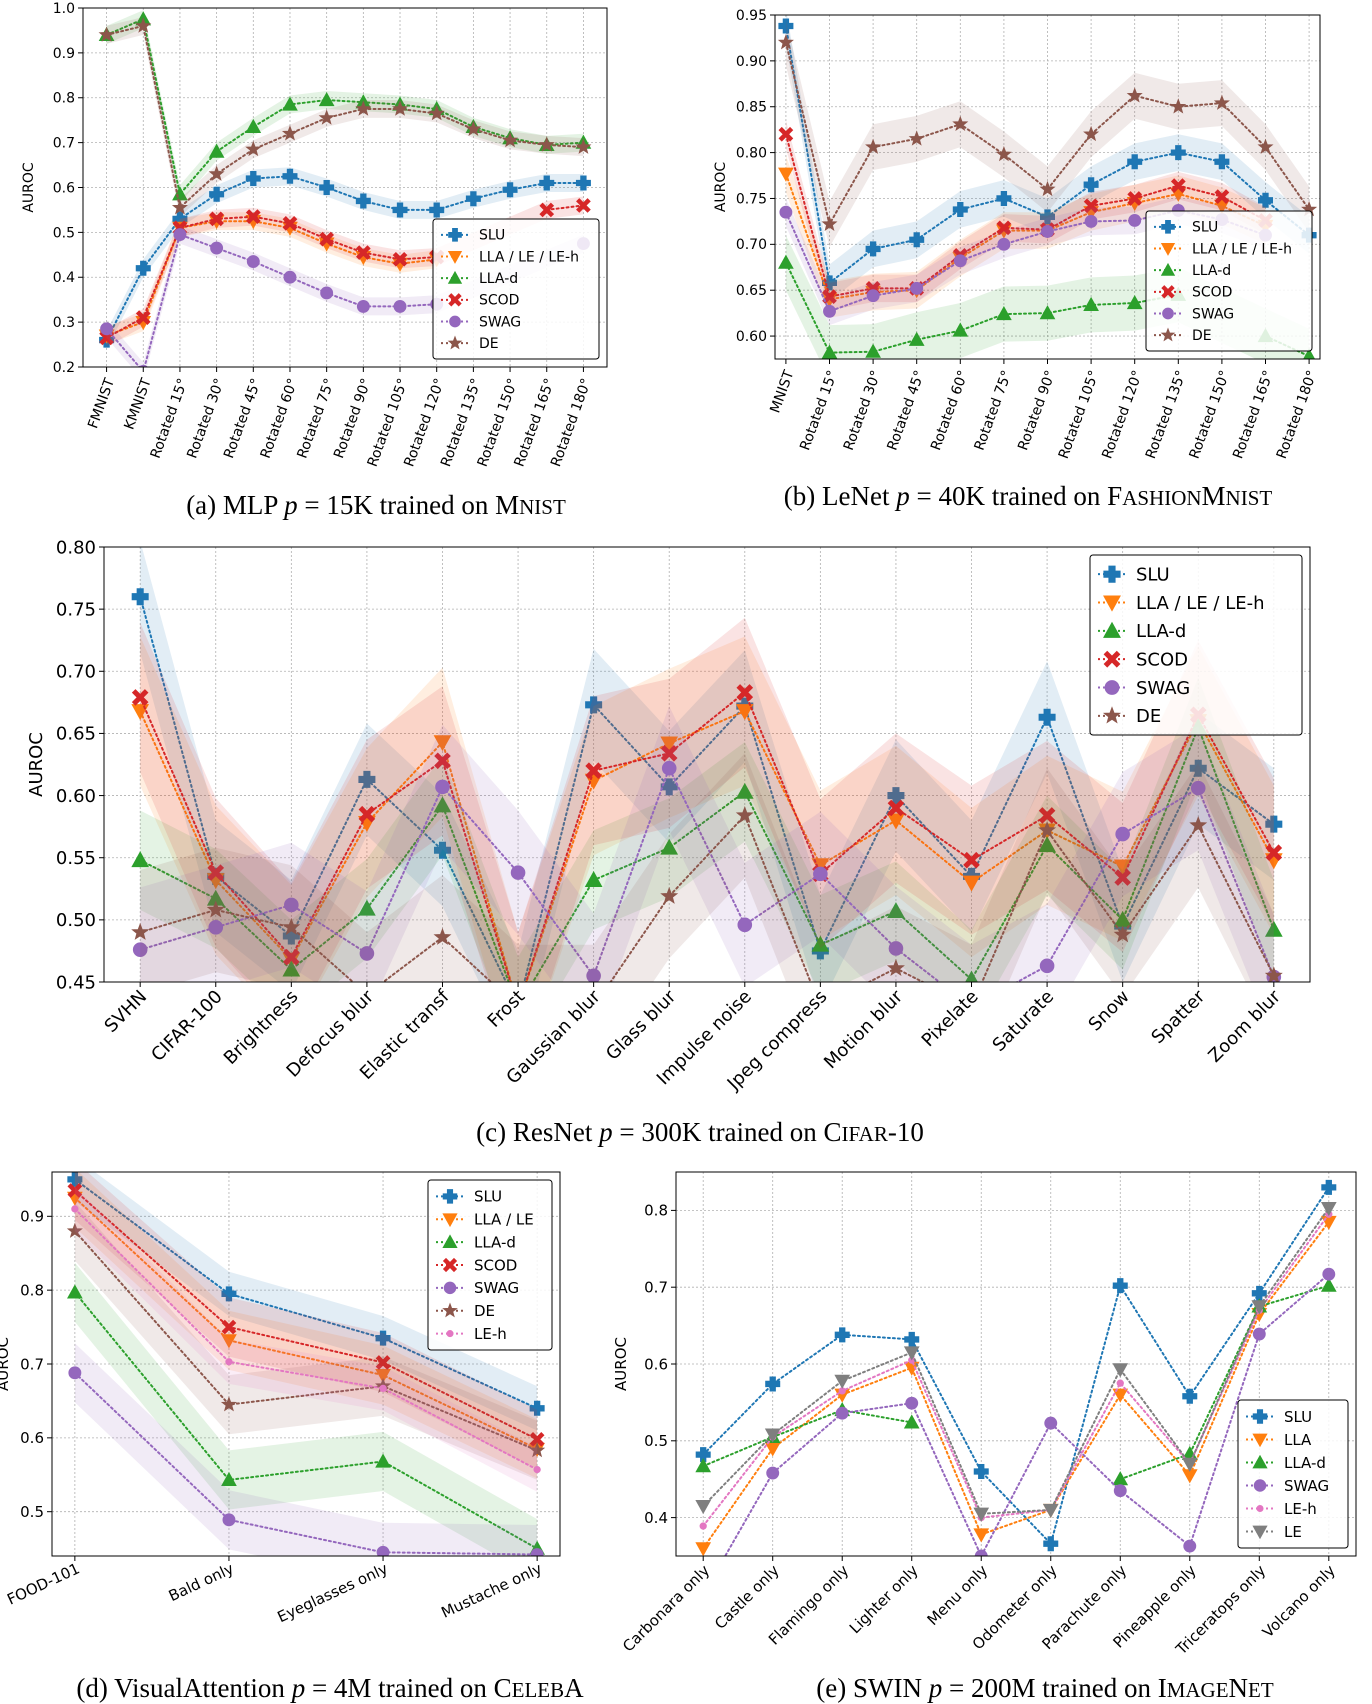 This screenshot has width=1372, height=1704. I want to click on series-le-h, so click(306, 1339).